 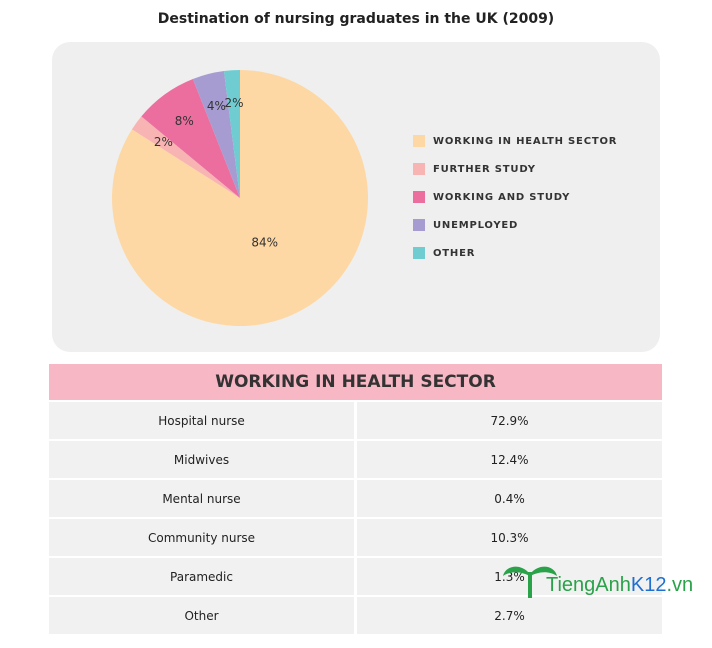 I want to click on table-row: Community nurse 10.3%, so click(x=355, y=537).